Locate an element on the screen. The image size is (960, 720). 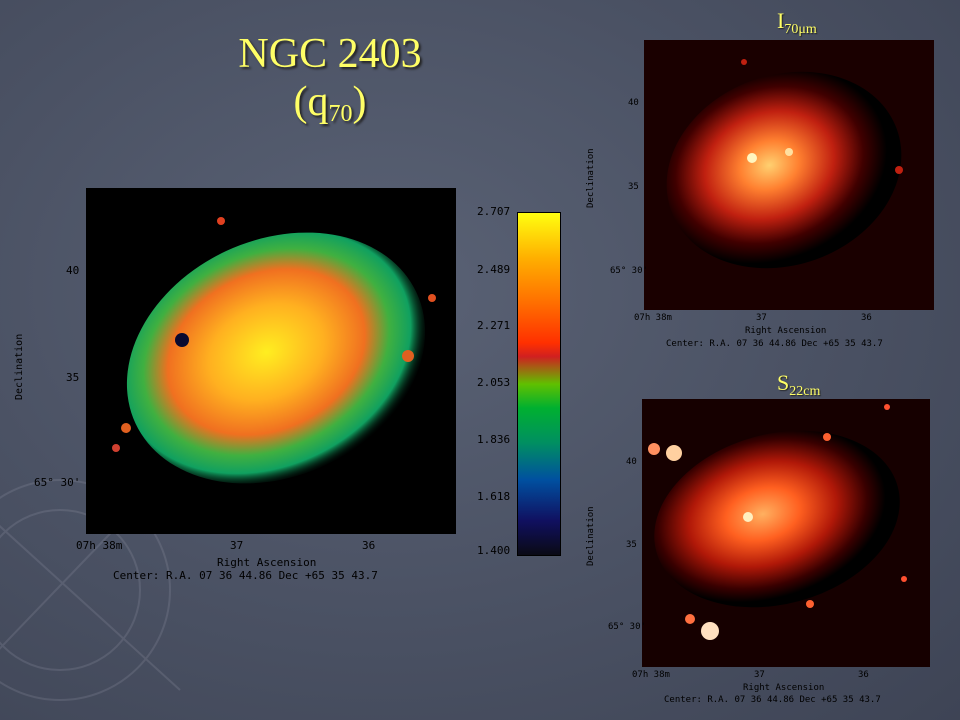
bottom-dec-tick-40: 40 is located at coordinates (631, 462).